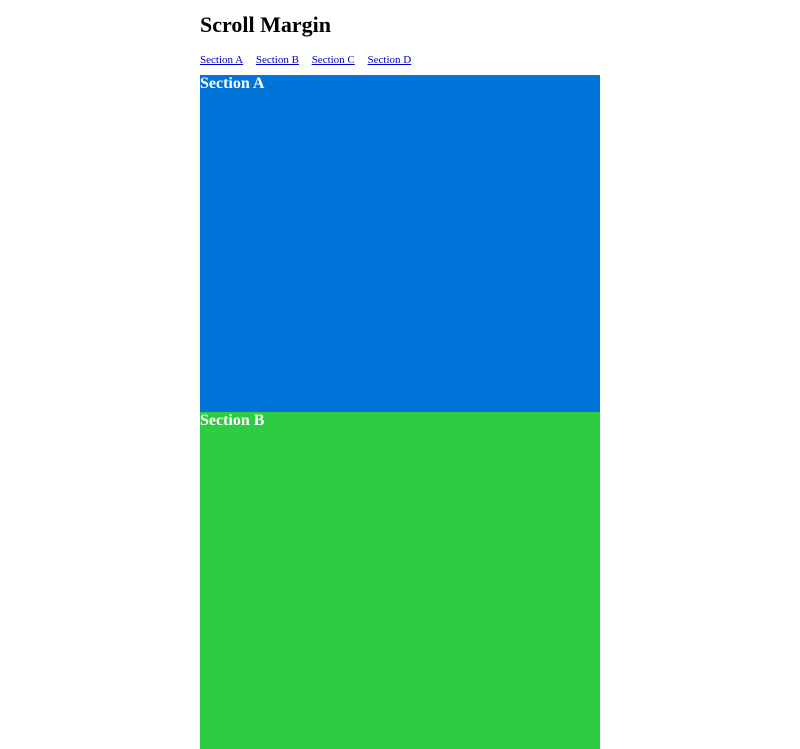 The width and height of the screenshot is (800, 749). I want to click on nav-link-section-d: Section D, so click(389, 60).